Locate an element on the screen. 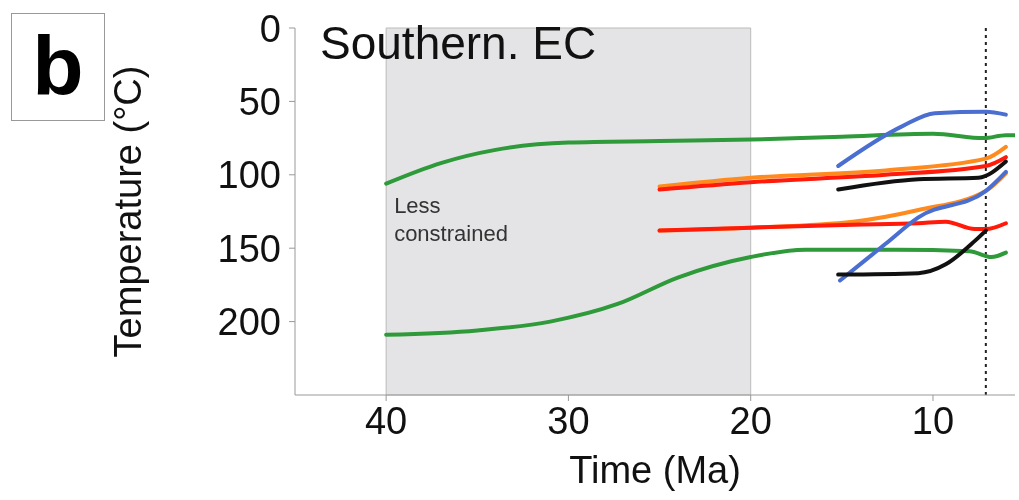 This screenshot has height=500, width=1019. x-tick-label: 20 is located at coordinates (750, 420).